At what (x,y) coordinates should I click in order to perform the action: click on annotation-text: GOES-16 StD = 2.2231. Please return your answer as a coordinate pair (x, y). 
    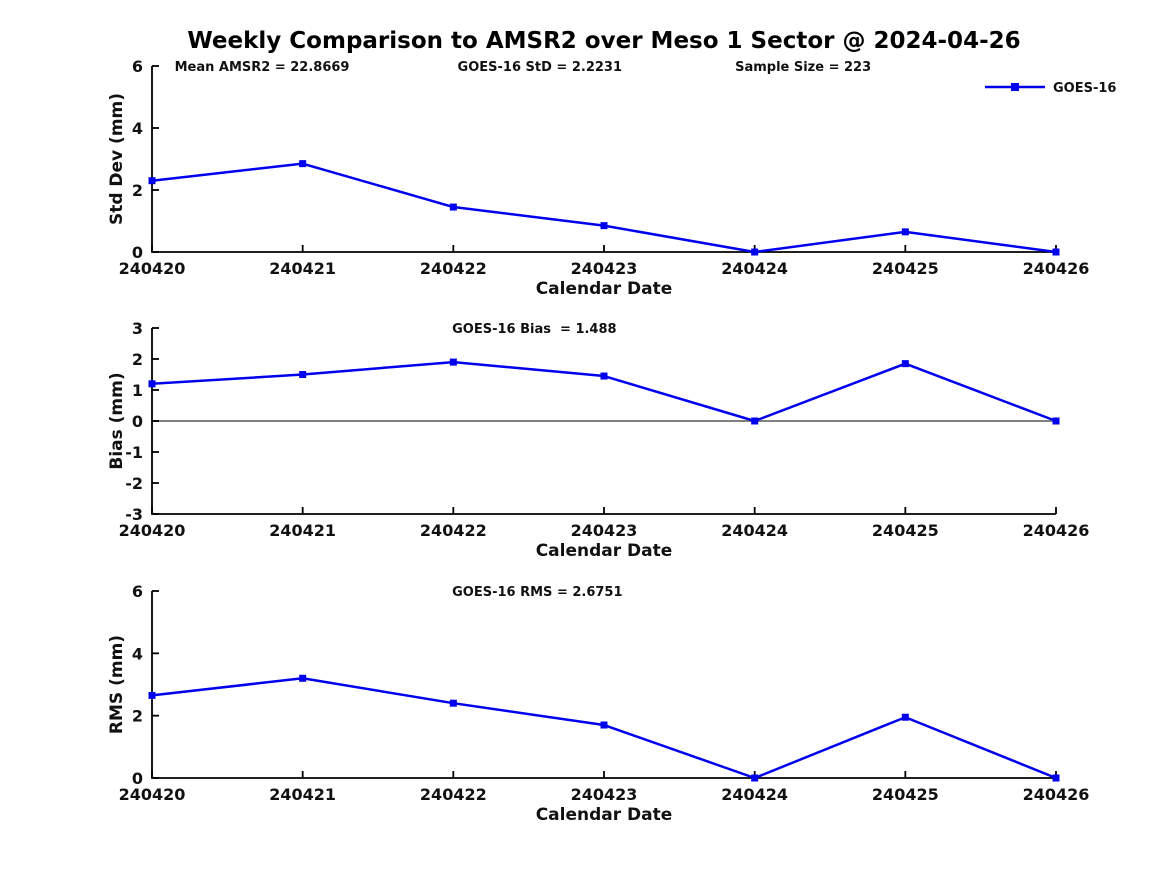
    Looking at the image, I should click on (540, 67).